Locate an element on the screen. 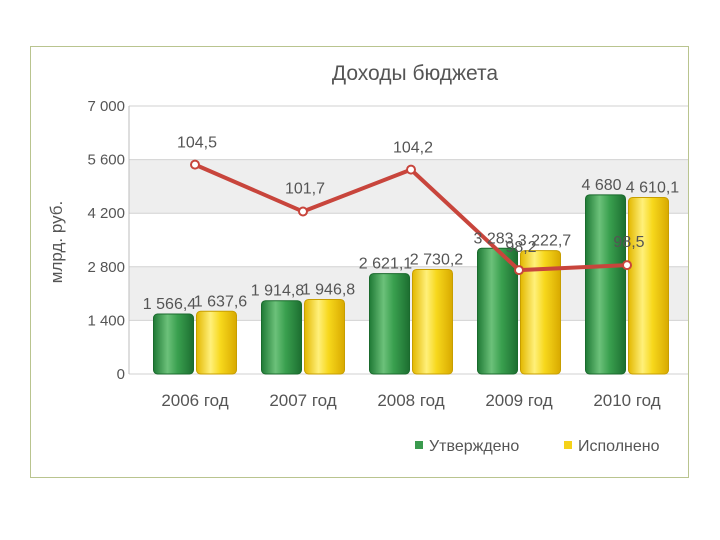 The image size is (720, 540). bar-label-approved: 1 566,4 is located at coordinates (169, 304).